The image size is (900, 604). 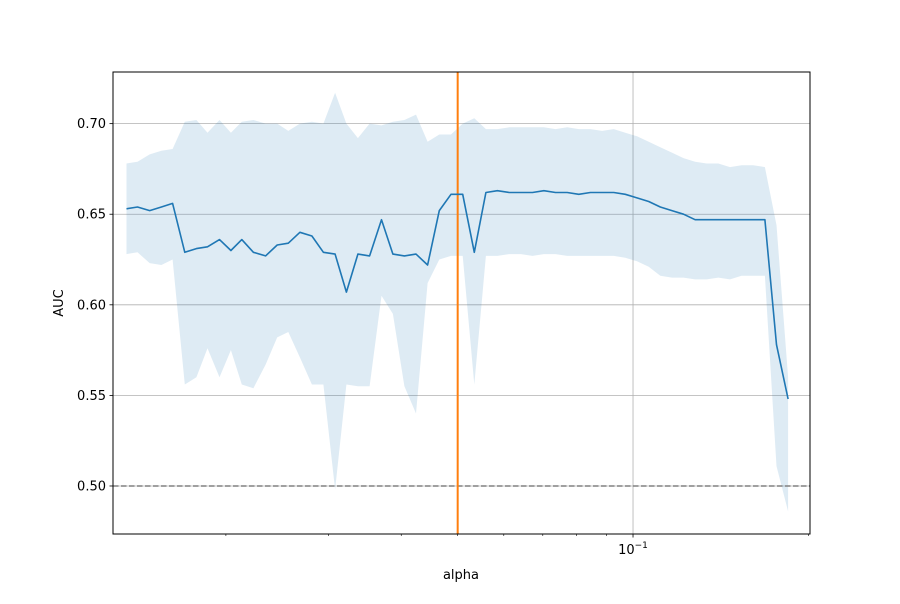 I want to click on x-tick-label: 10−1, so click(x=633, y=549).